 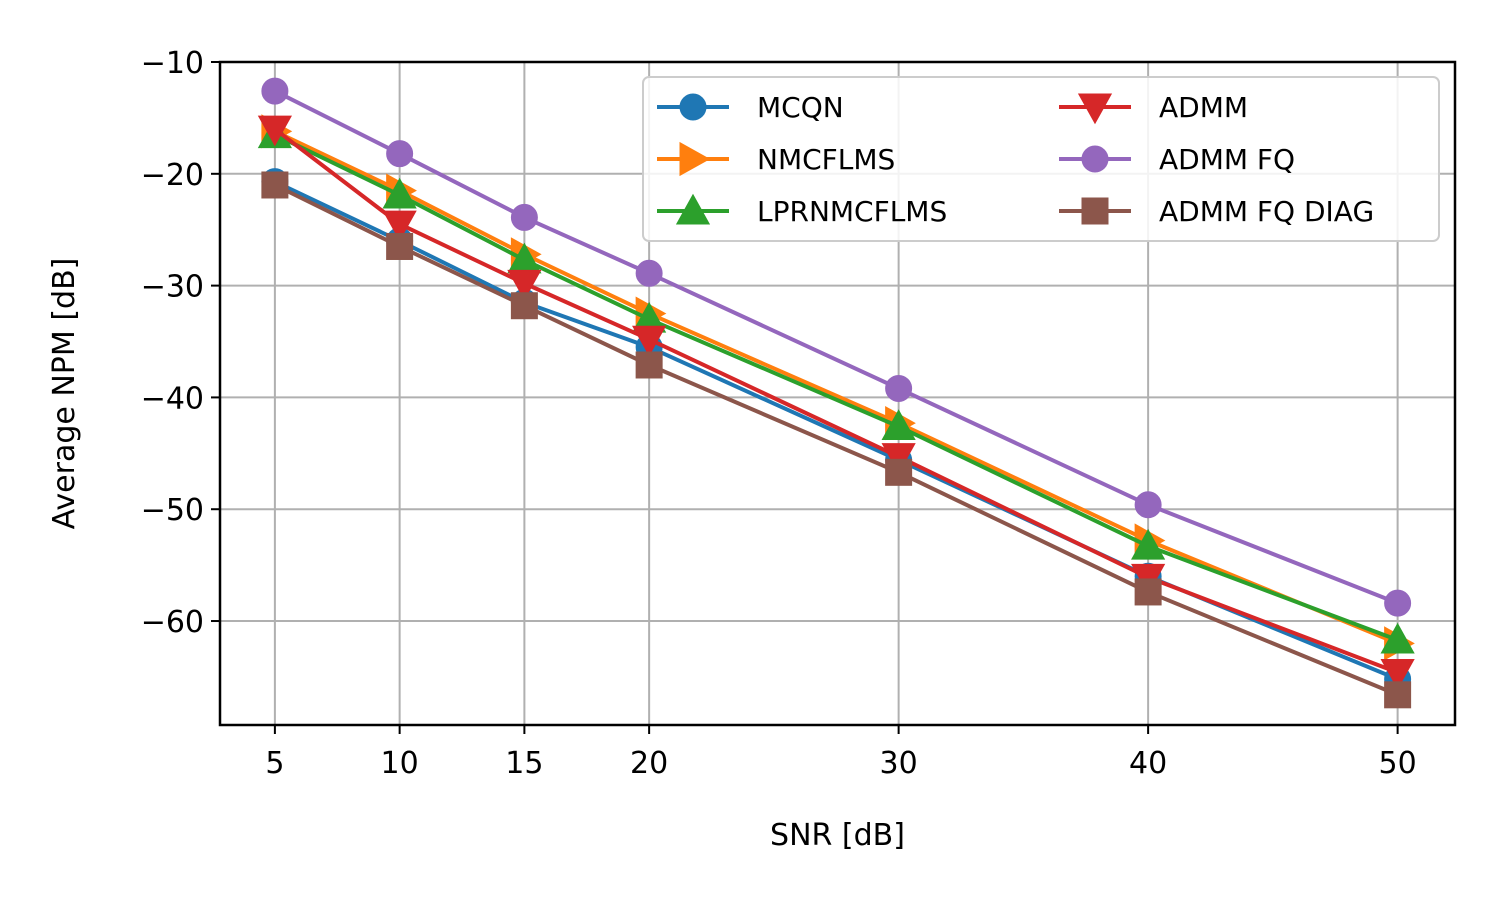 What do you see at coordinates (649, 763) in the screenshot?
I see `x-tick-label: 20` at bounding box center [649, 763].